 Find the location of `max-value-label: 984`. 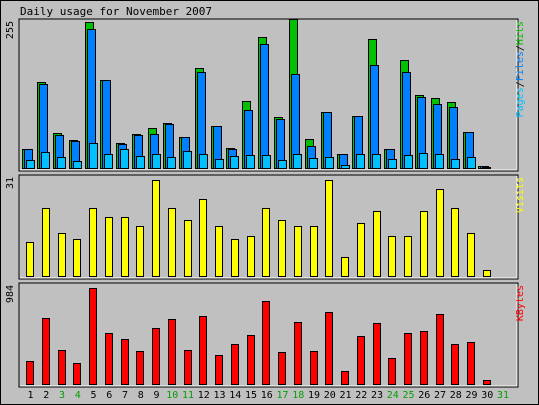

max-value-label: 984 is located at coordinates (10, 294).